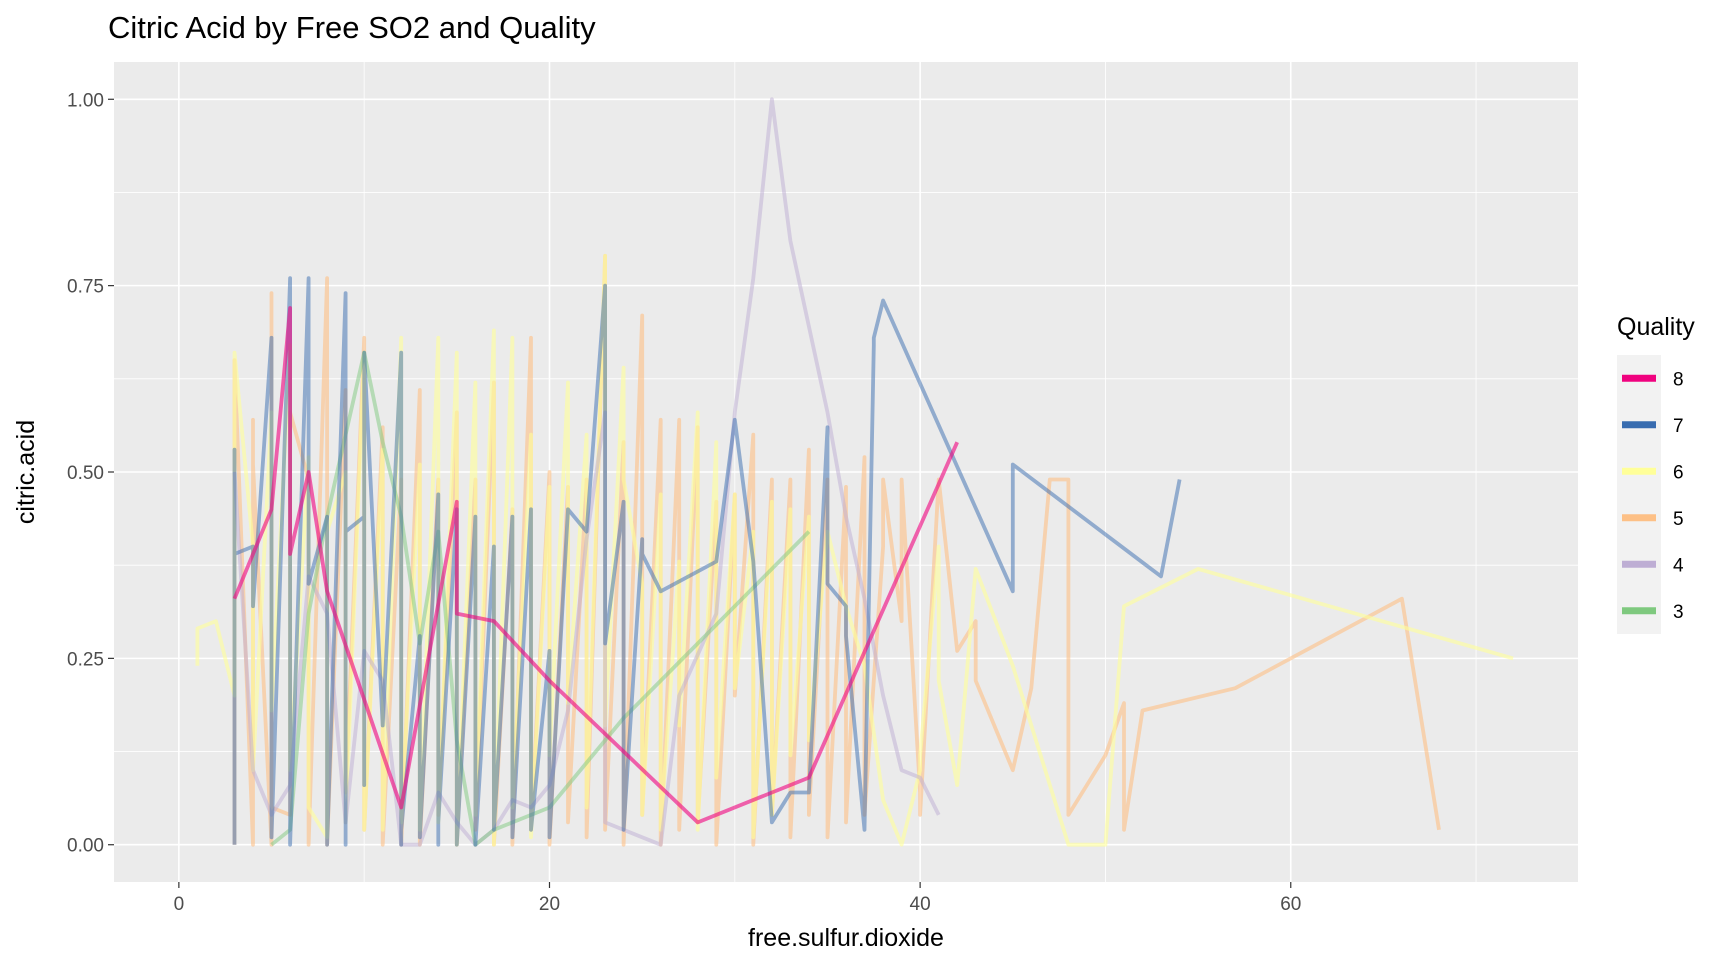 The image size is (1728, 960). I want to click on chart-title: Citric Acid by Free SO2 and Quality, so click(352, 27).